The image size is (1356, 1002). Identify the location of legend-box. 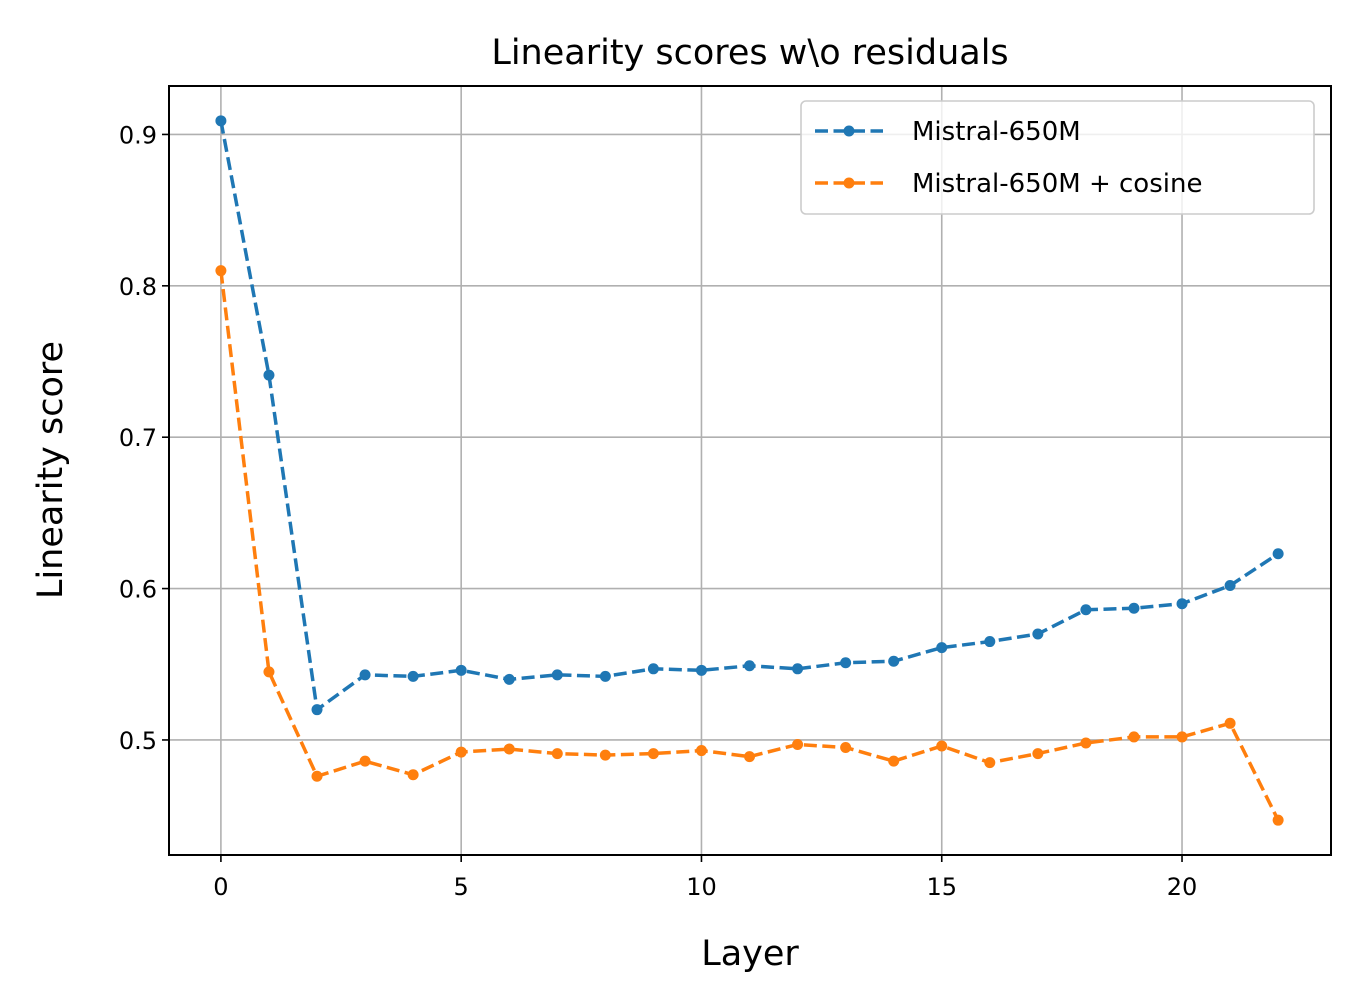
(1057, 157).